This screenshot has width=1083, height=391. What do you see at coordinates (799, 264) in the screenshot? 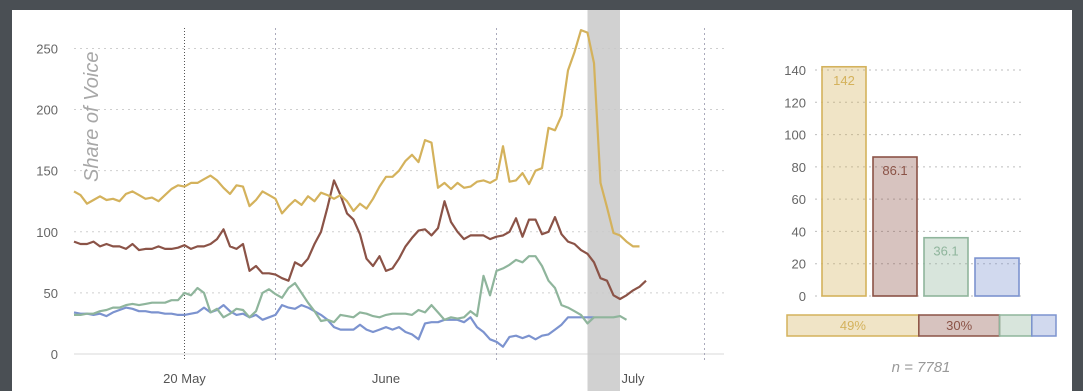
I see `bar-y-tick-label: 20` at bounding box center [799, 264].